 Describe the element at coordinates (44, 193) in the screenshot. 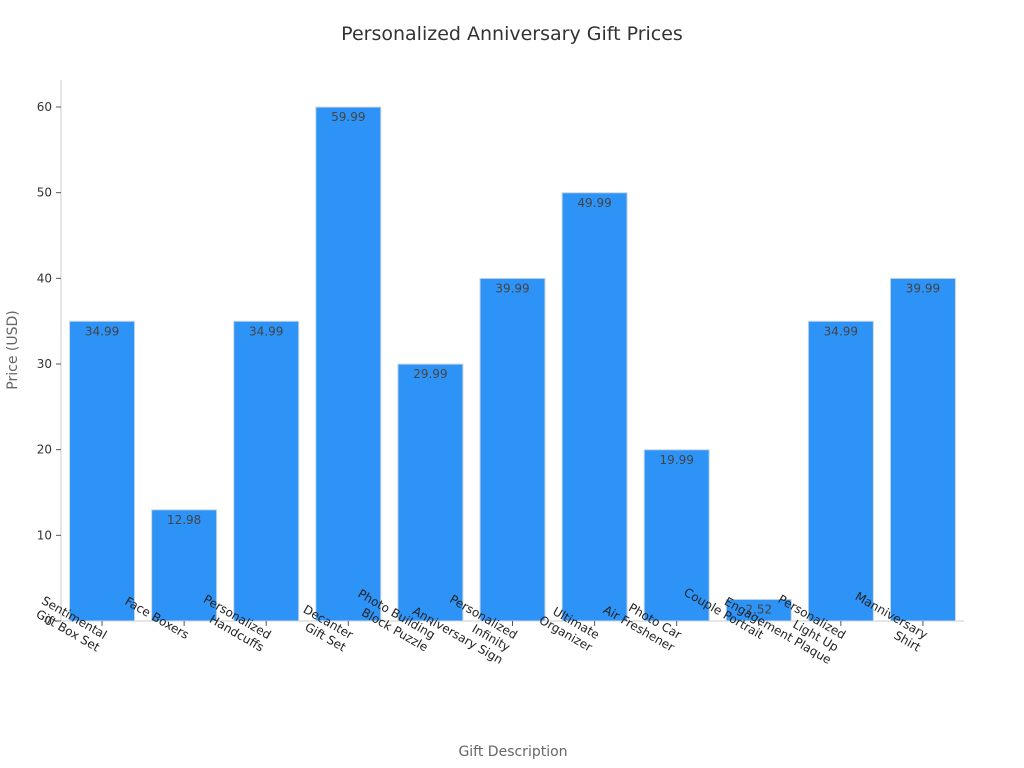

I see `y-tick-label: 50` at that location.